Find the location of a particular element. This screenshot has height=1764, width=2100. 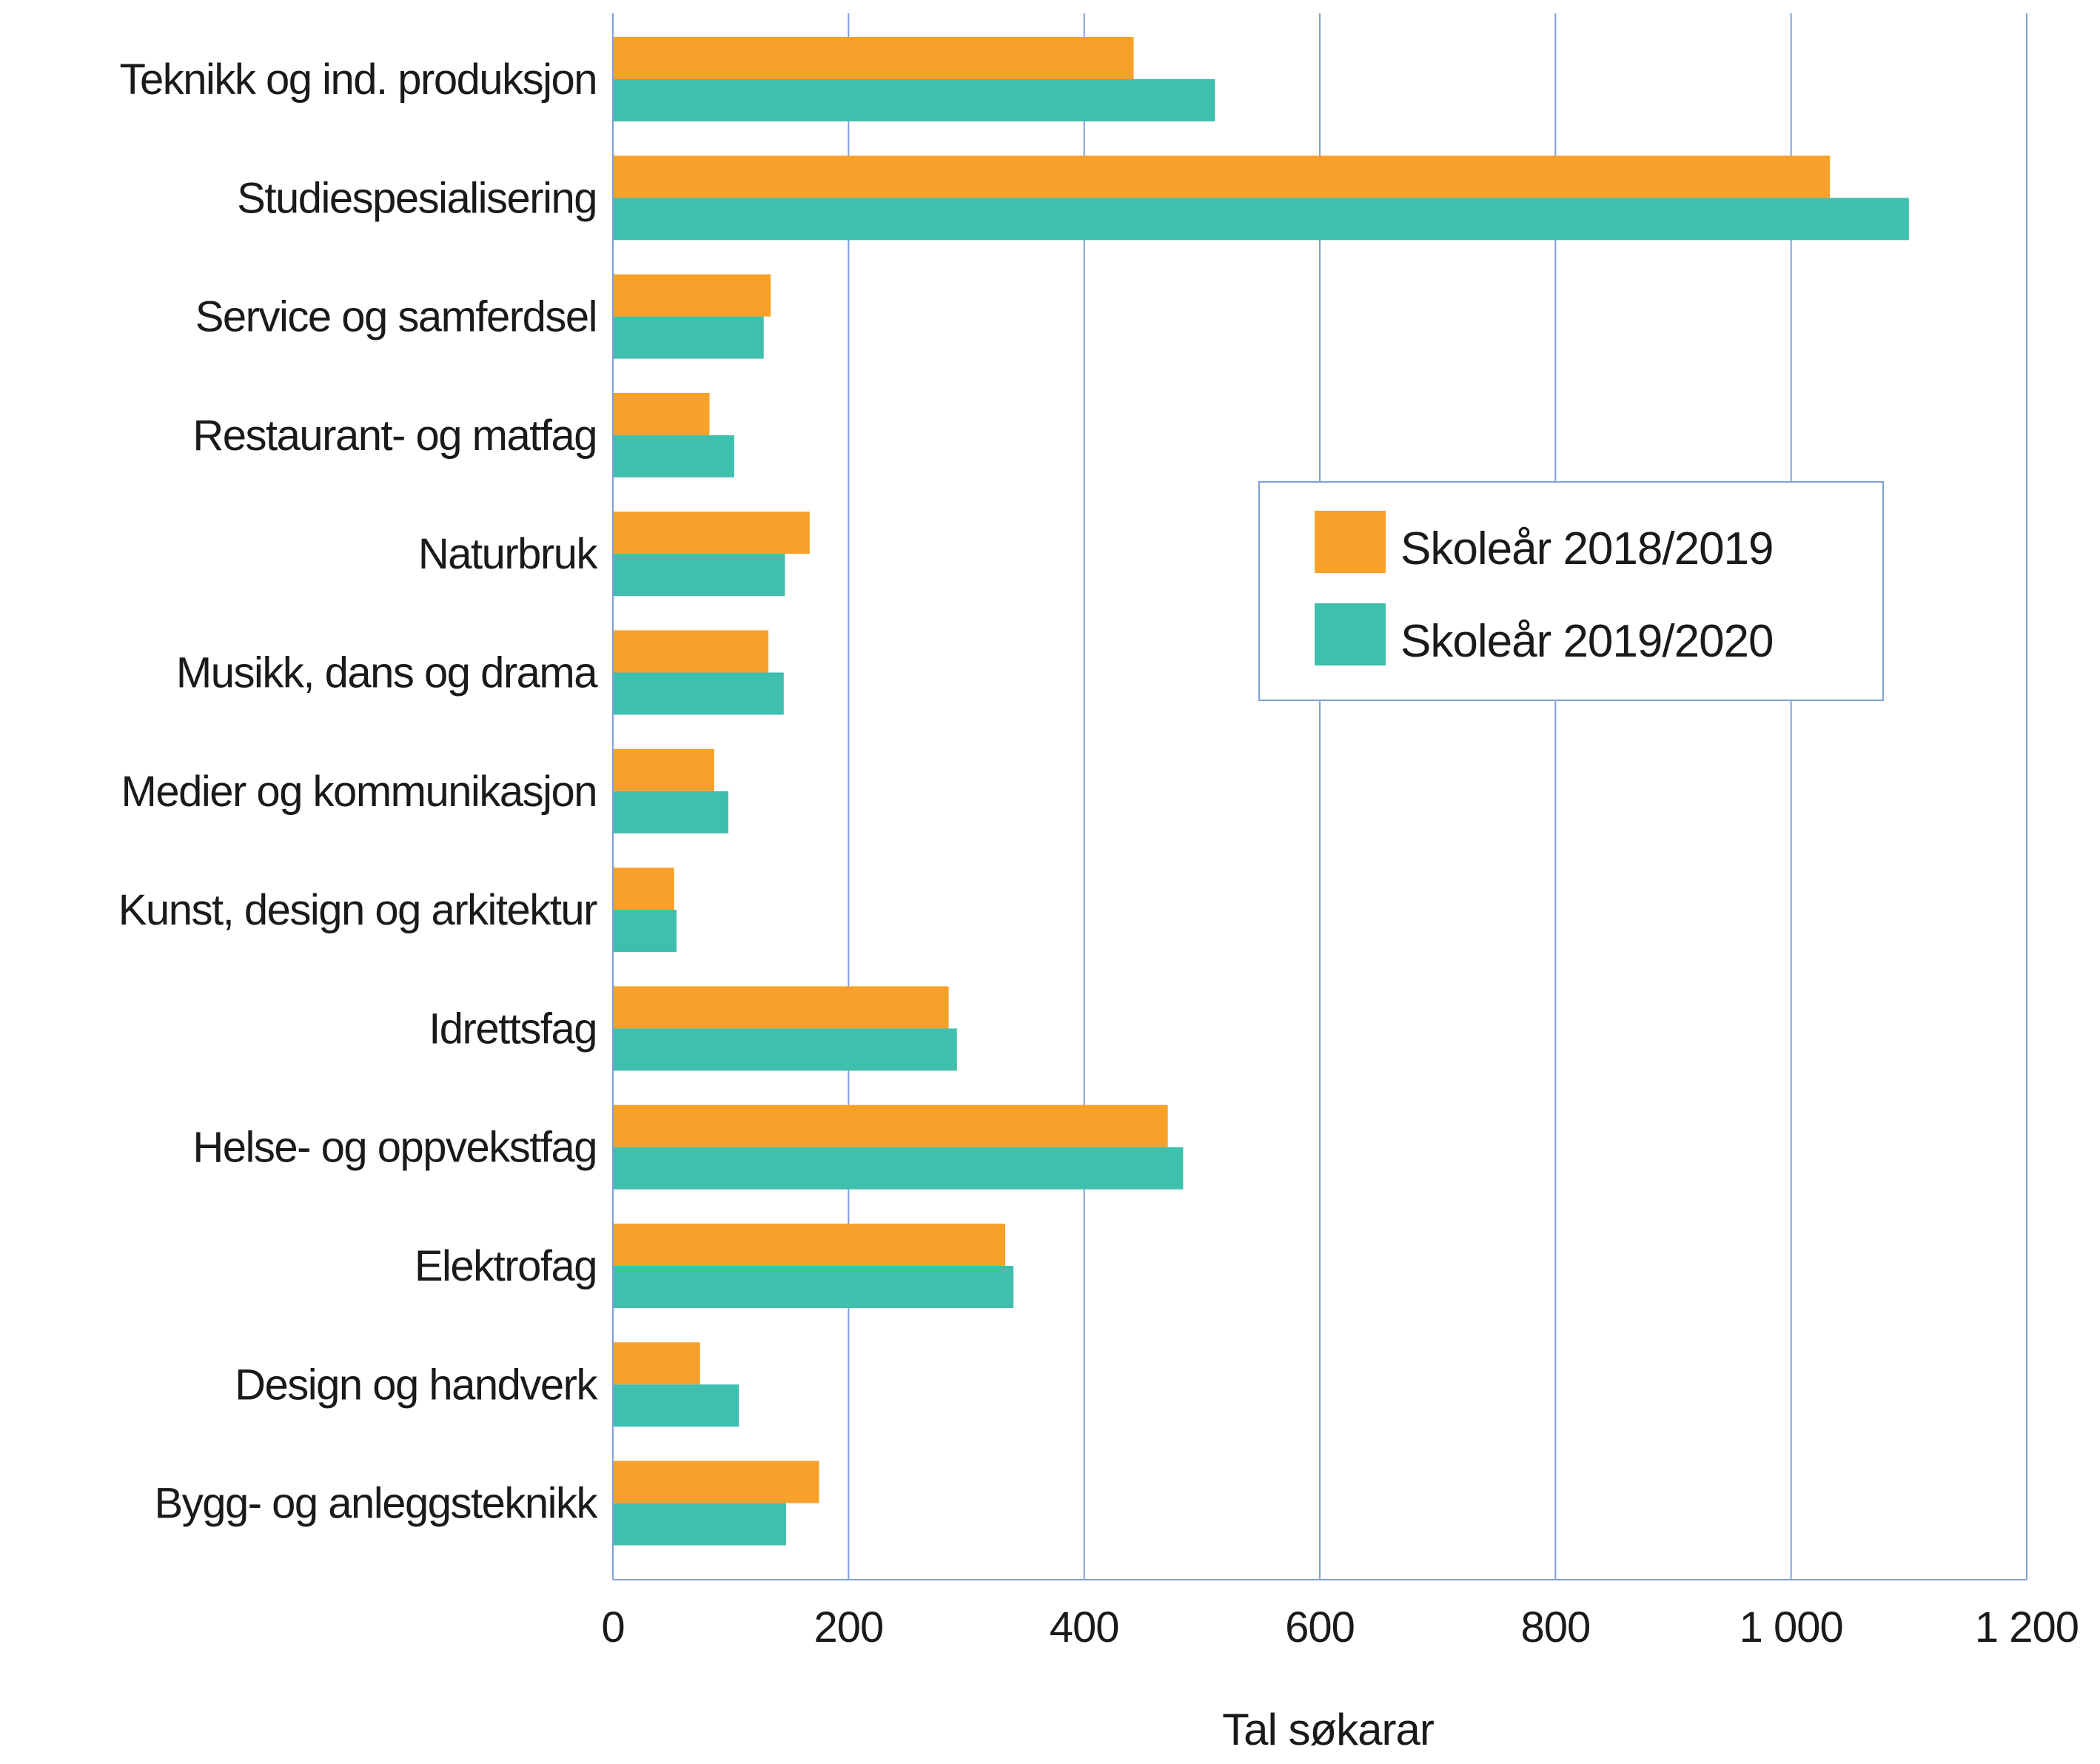

x-tick-label-200: 200 is located at coordinates (848, 1627).